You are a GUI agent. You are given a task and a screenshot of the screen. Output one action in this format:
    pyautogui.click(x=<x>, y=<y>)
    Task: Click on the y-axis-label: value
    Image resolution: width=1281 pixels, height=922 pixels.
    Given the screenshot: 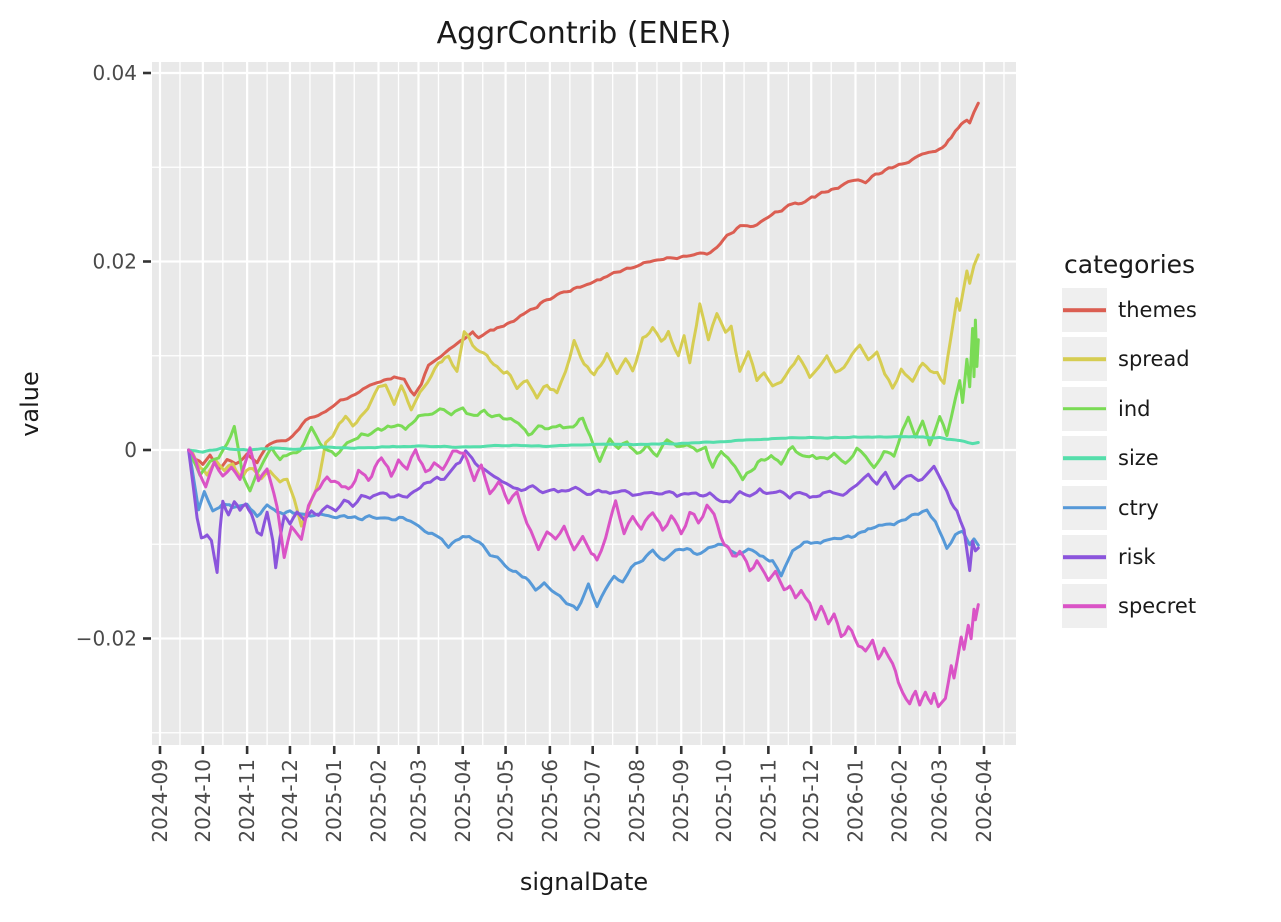 What is the action you would take?
    pyautogui.click(x=30, y=404)
    